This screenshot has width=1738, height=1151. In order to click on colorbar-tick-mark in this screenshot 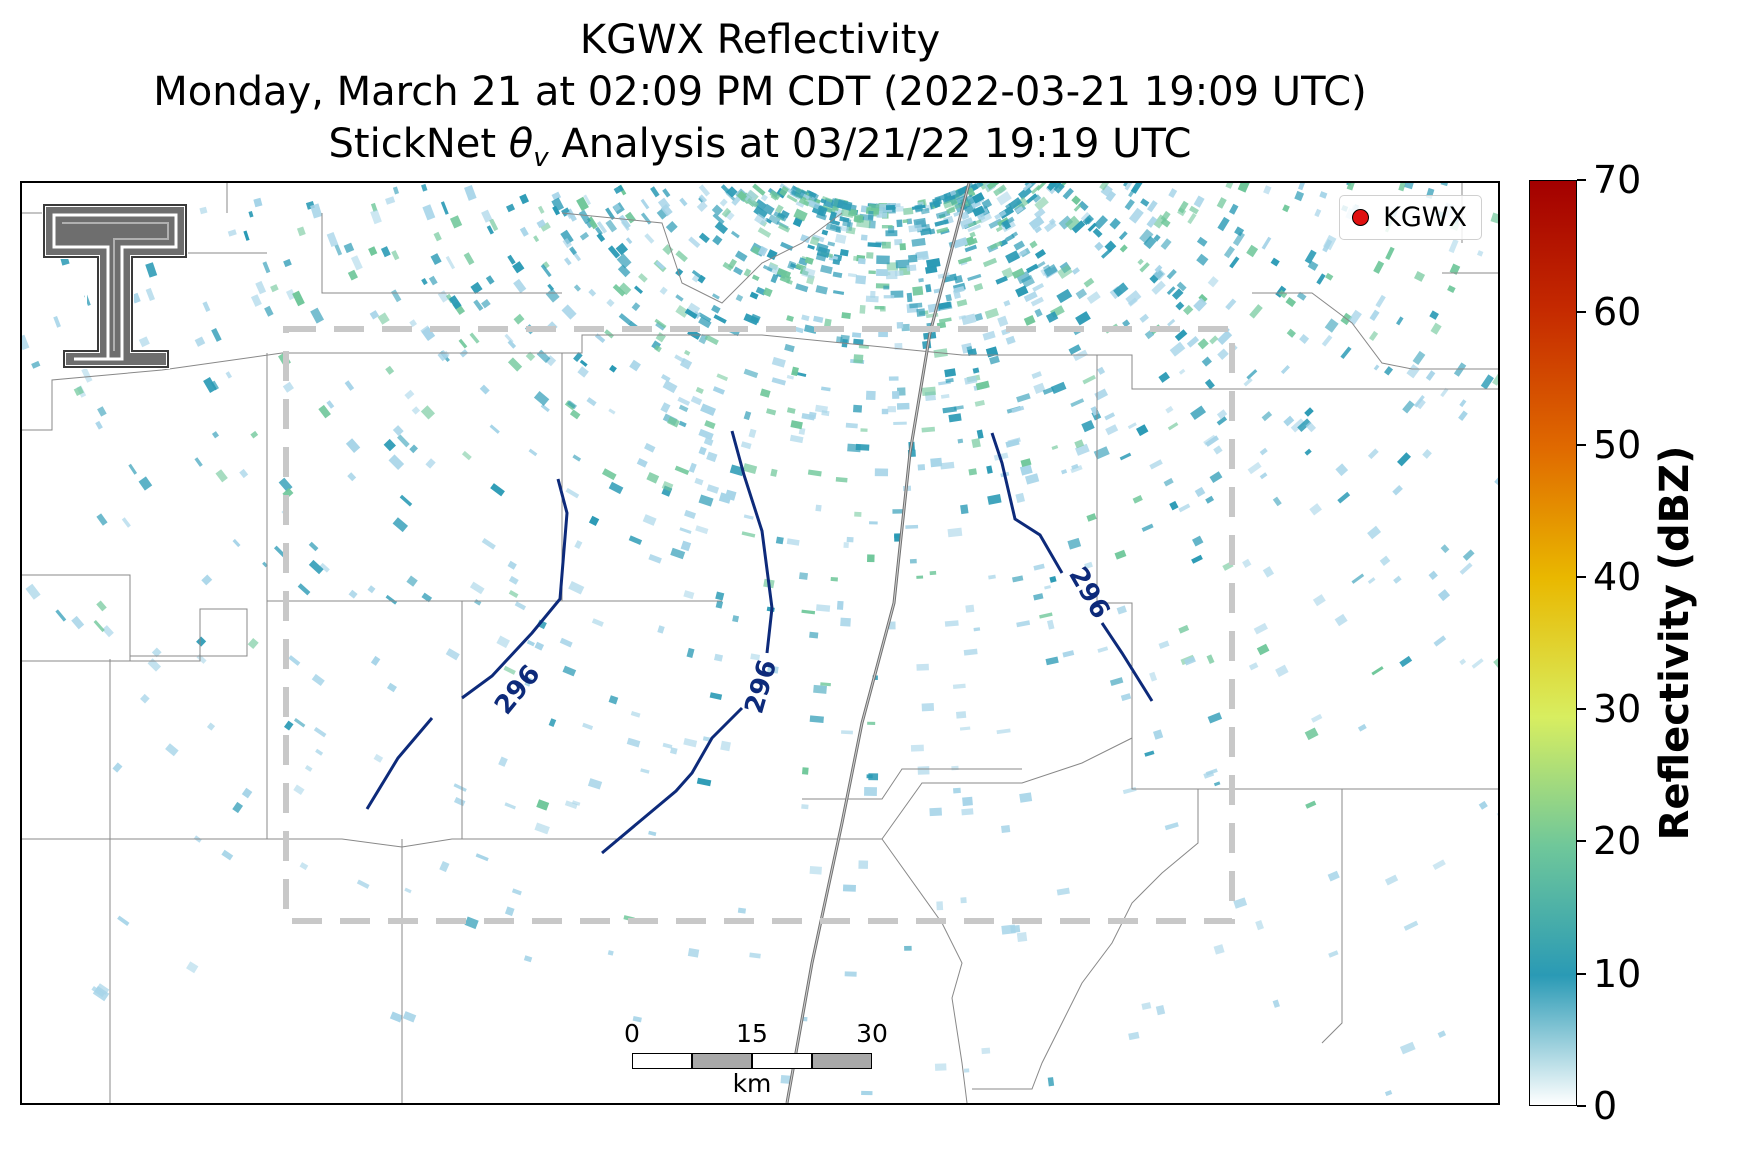, I will do `click(1581, 576)`.